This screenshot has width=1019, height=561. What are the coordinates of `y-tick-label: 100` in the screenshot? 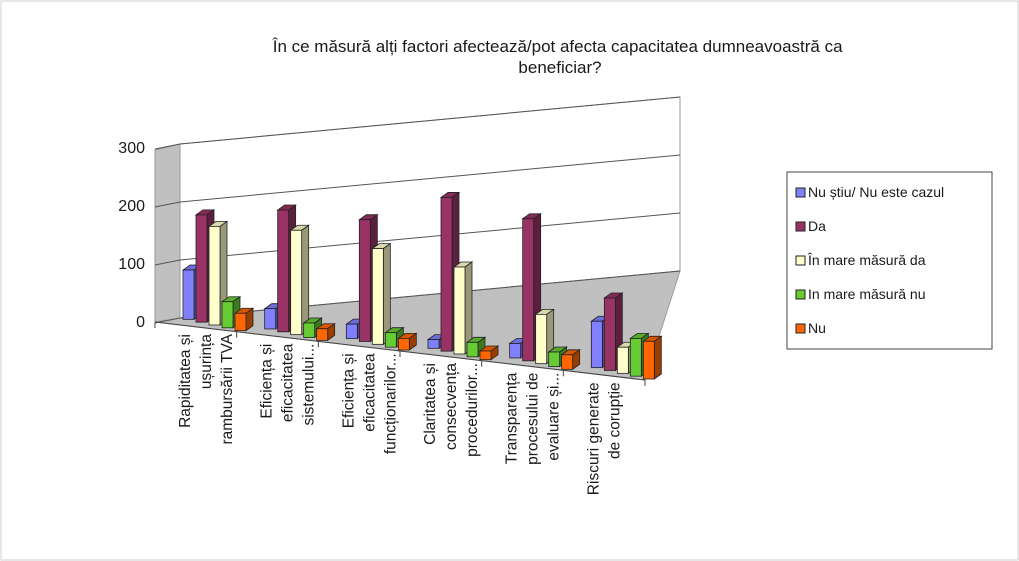 It's located at (131, 264).